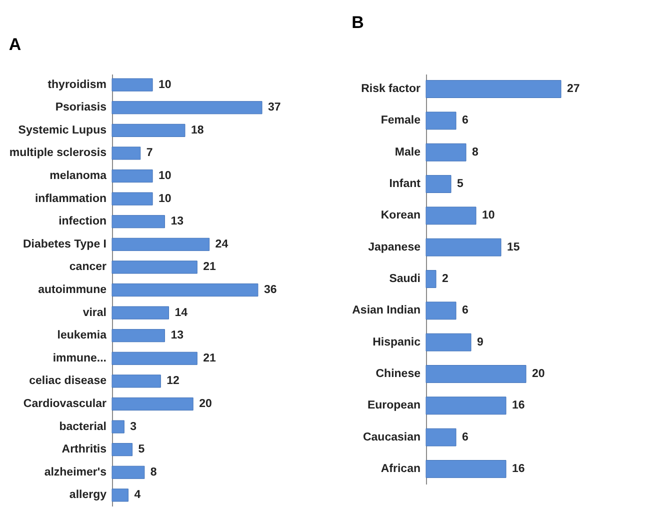 This screenshot has height=516, width=651. Describe the element at coordinates (15, 44) in the screenshot. I see `chart-title: A` at that location.